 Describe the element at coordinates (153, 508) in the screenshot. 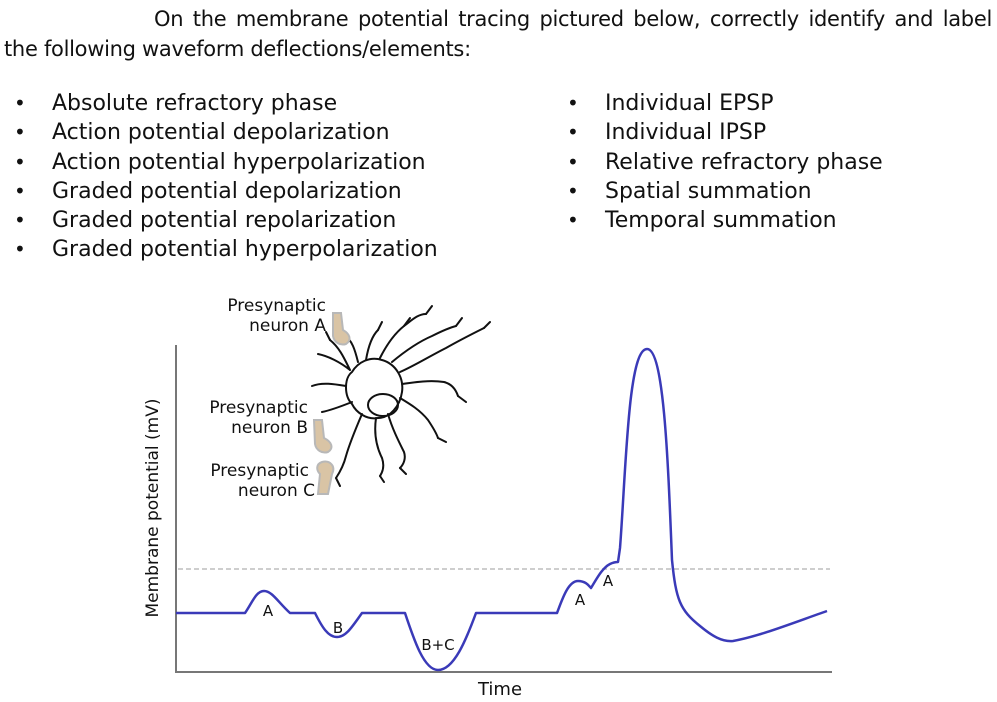

I see `y-axis-label: Membrane potential (mV)` at that location.